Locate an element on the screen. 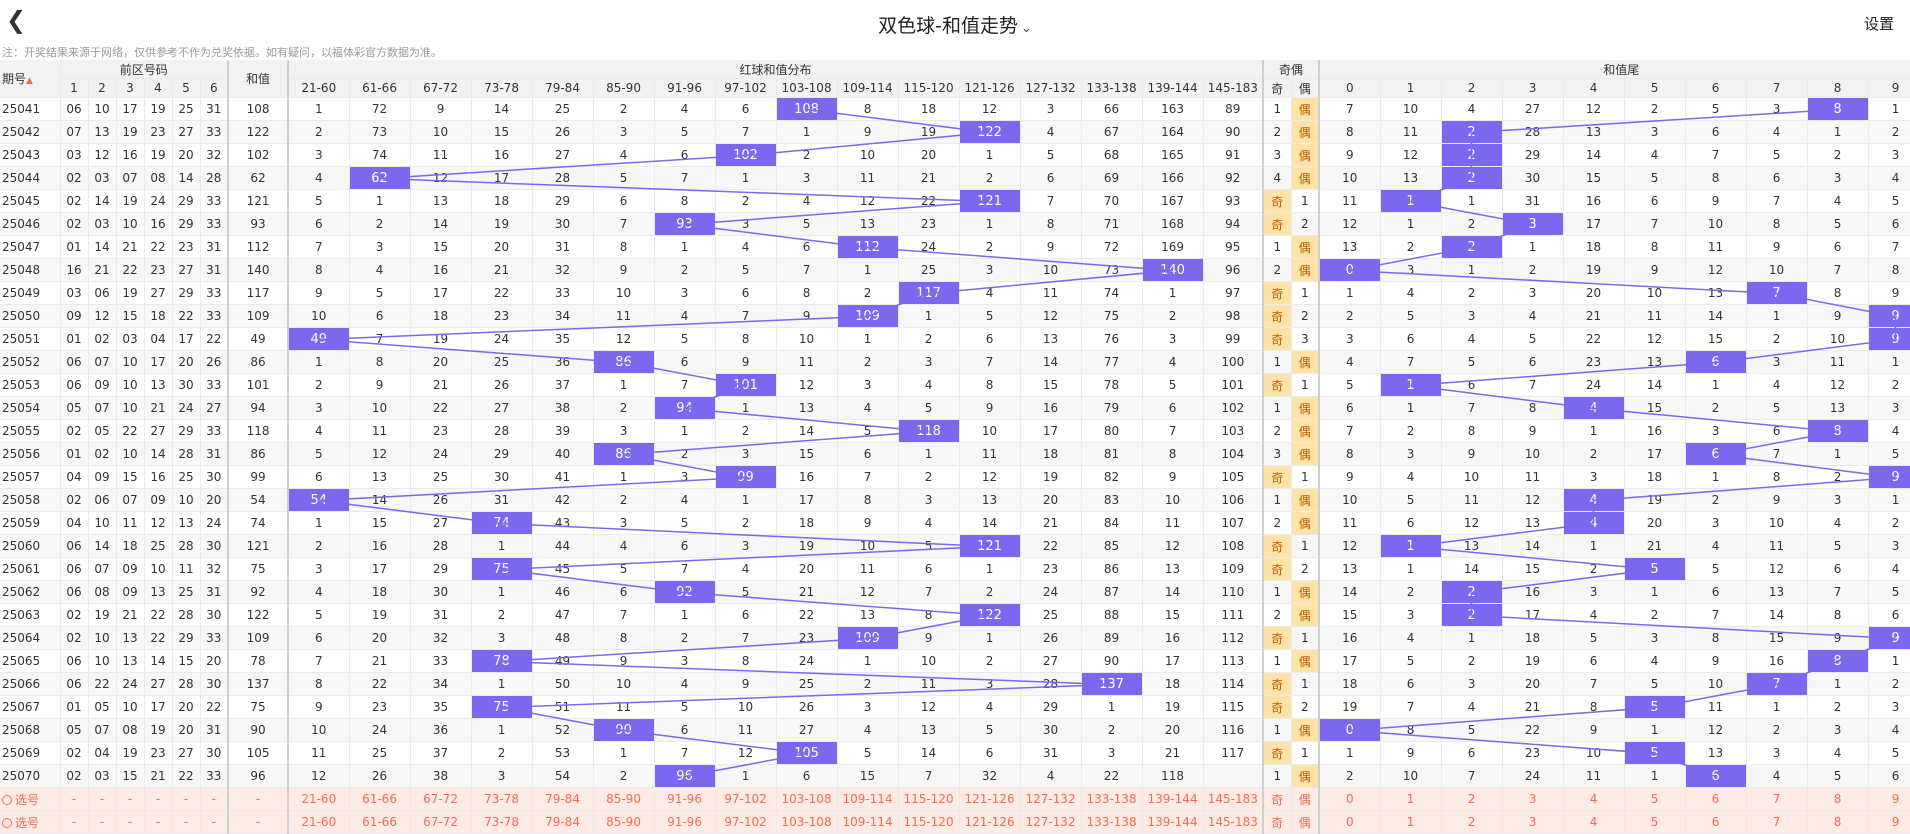 This screenshot has width=1910, height=834. settings-button: 设置 is located at coordinates (1878, 24).